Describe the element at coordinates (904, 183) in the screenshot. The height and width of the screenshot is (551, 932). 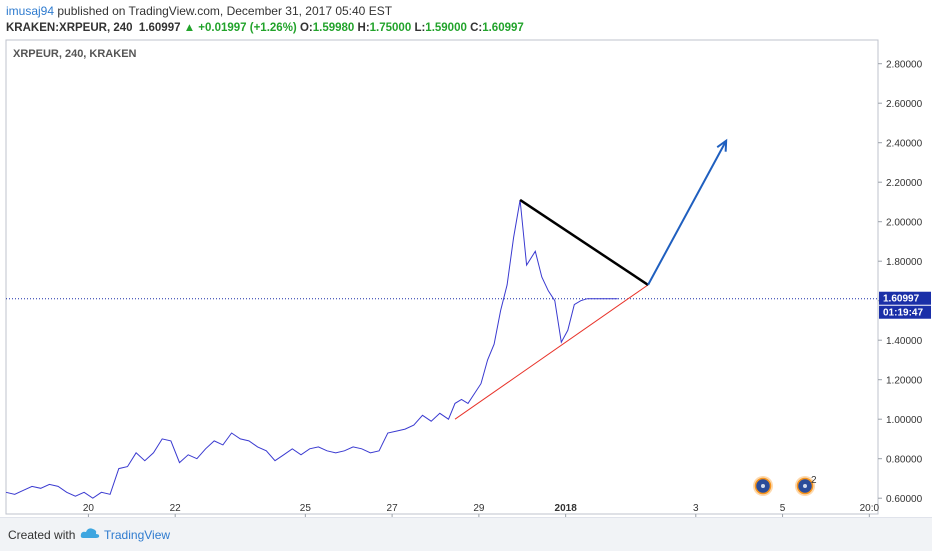
I see `y-tick-label: 2.20000` at that location.